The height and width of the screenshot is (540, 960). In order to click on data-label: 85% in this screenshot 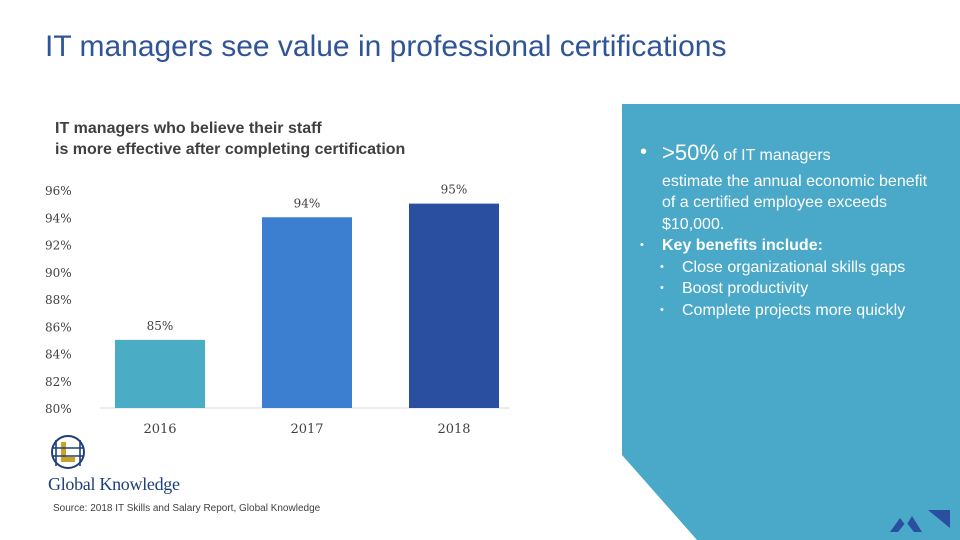, I will do `click(160, 326)`.